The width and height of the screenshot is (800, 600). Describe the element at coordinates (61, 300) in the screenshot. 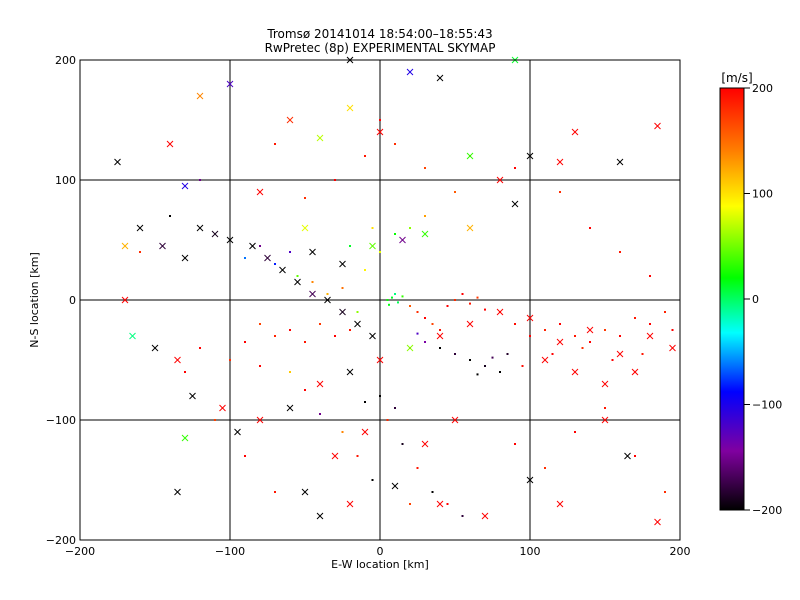

I see `y-tick-labels: −200 −100 0 100 200` at that location.